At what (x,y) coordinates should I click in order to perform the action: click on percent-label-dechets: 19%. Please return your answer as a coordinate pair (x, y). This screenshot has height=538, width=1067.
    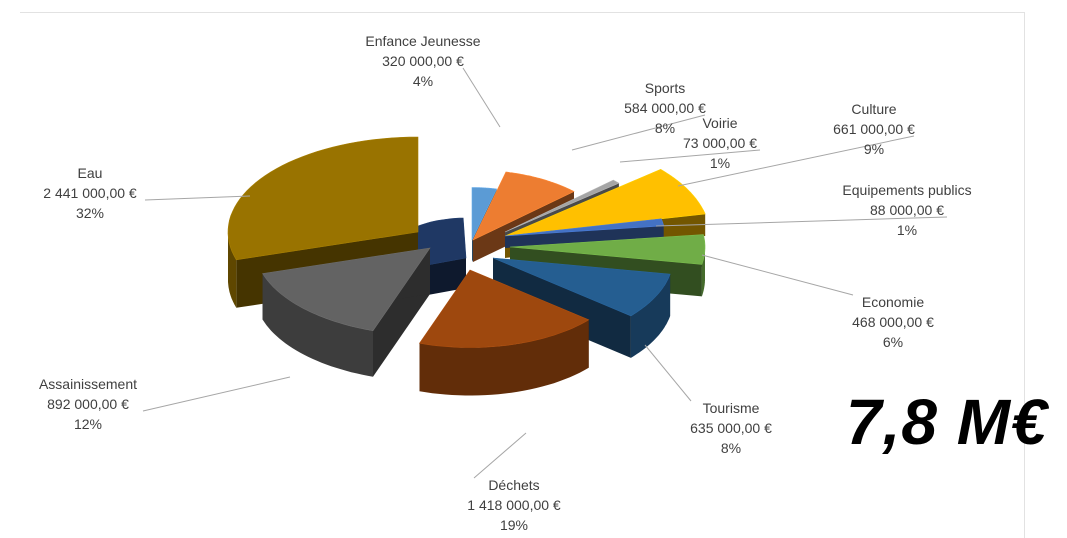
    Looking at the image, I should click on (514, 525).